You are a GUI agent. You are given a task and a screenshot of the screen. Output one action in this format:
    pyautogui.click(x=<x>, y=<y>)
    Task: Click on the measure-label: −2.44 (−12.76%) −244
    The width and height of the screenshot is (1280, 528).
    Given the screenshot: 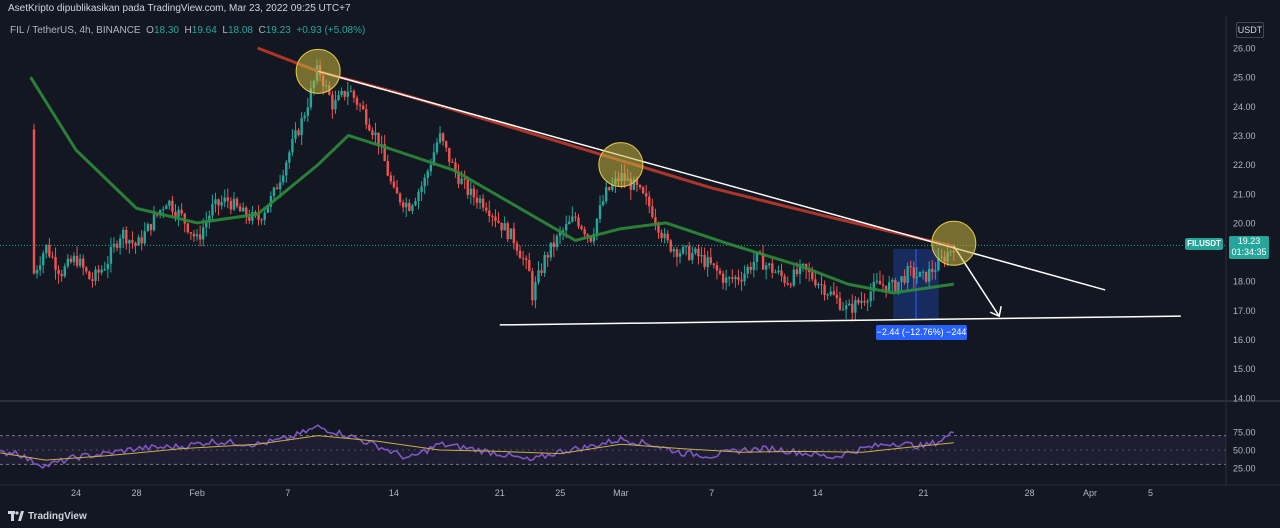 What is the action you would take?
    pyautogui.click(x=921, y=332)
    